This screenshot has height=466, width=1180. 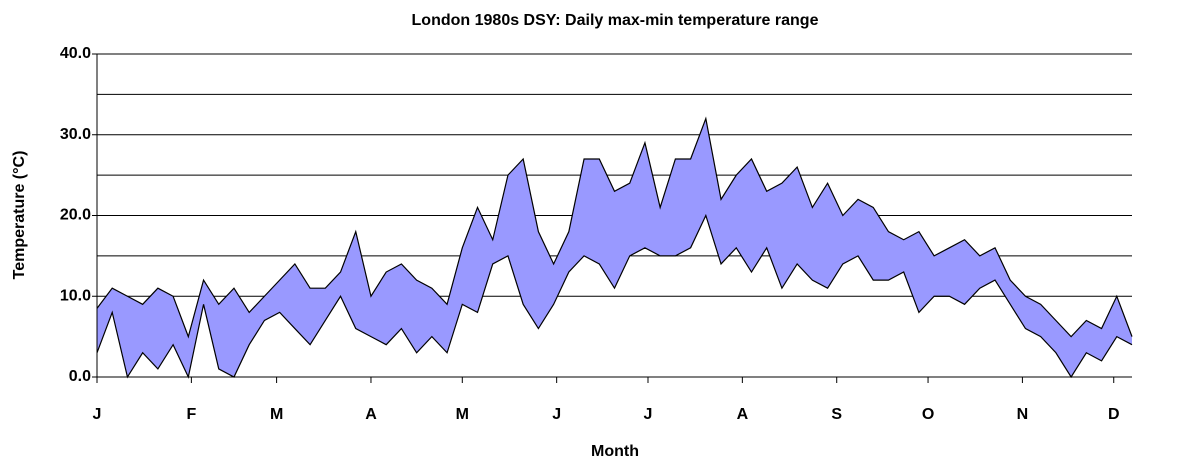 I want to click on y-tick-label: 0.0, so click(x=80, y=376).